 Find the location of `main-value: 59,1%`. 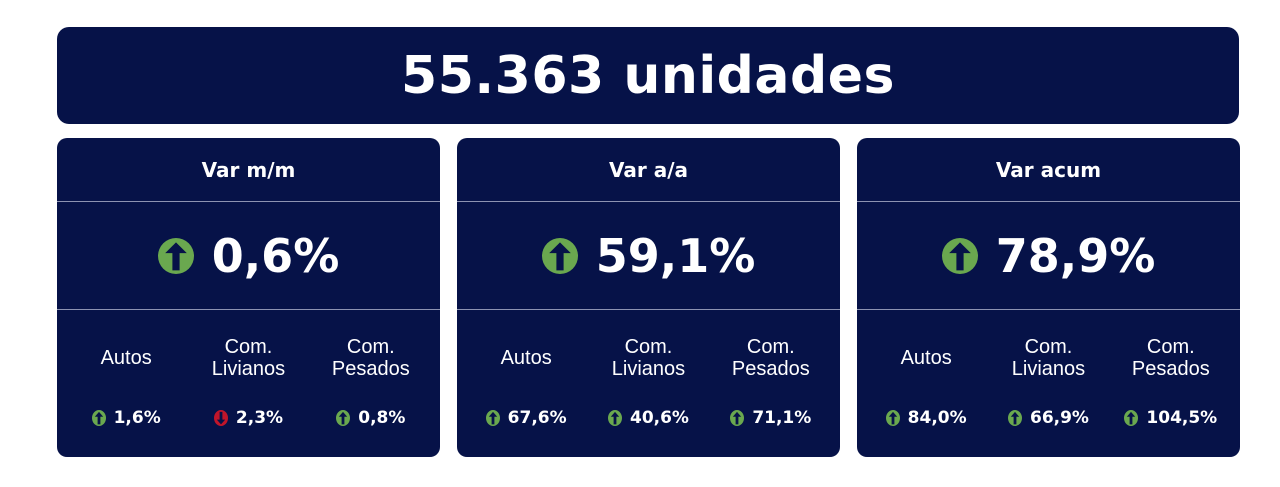

main-value: 59,1% is located at coordinates (675, 255).